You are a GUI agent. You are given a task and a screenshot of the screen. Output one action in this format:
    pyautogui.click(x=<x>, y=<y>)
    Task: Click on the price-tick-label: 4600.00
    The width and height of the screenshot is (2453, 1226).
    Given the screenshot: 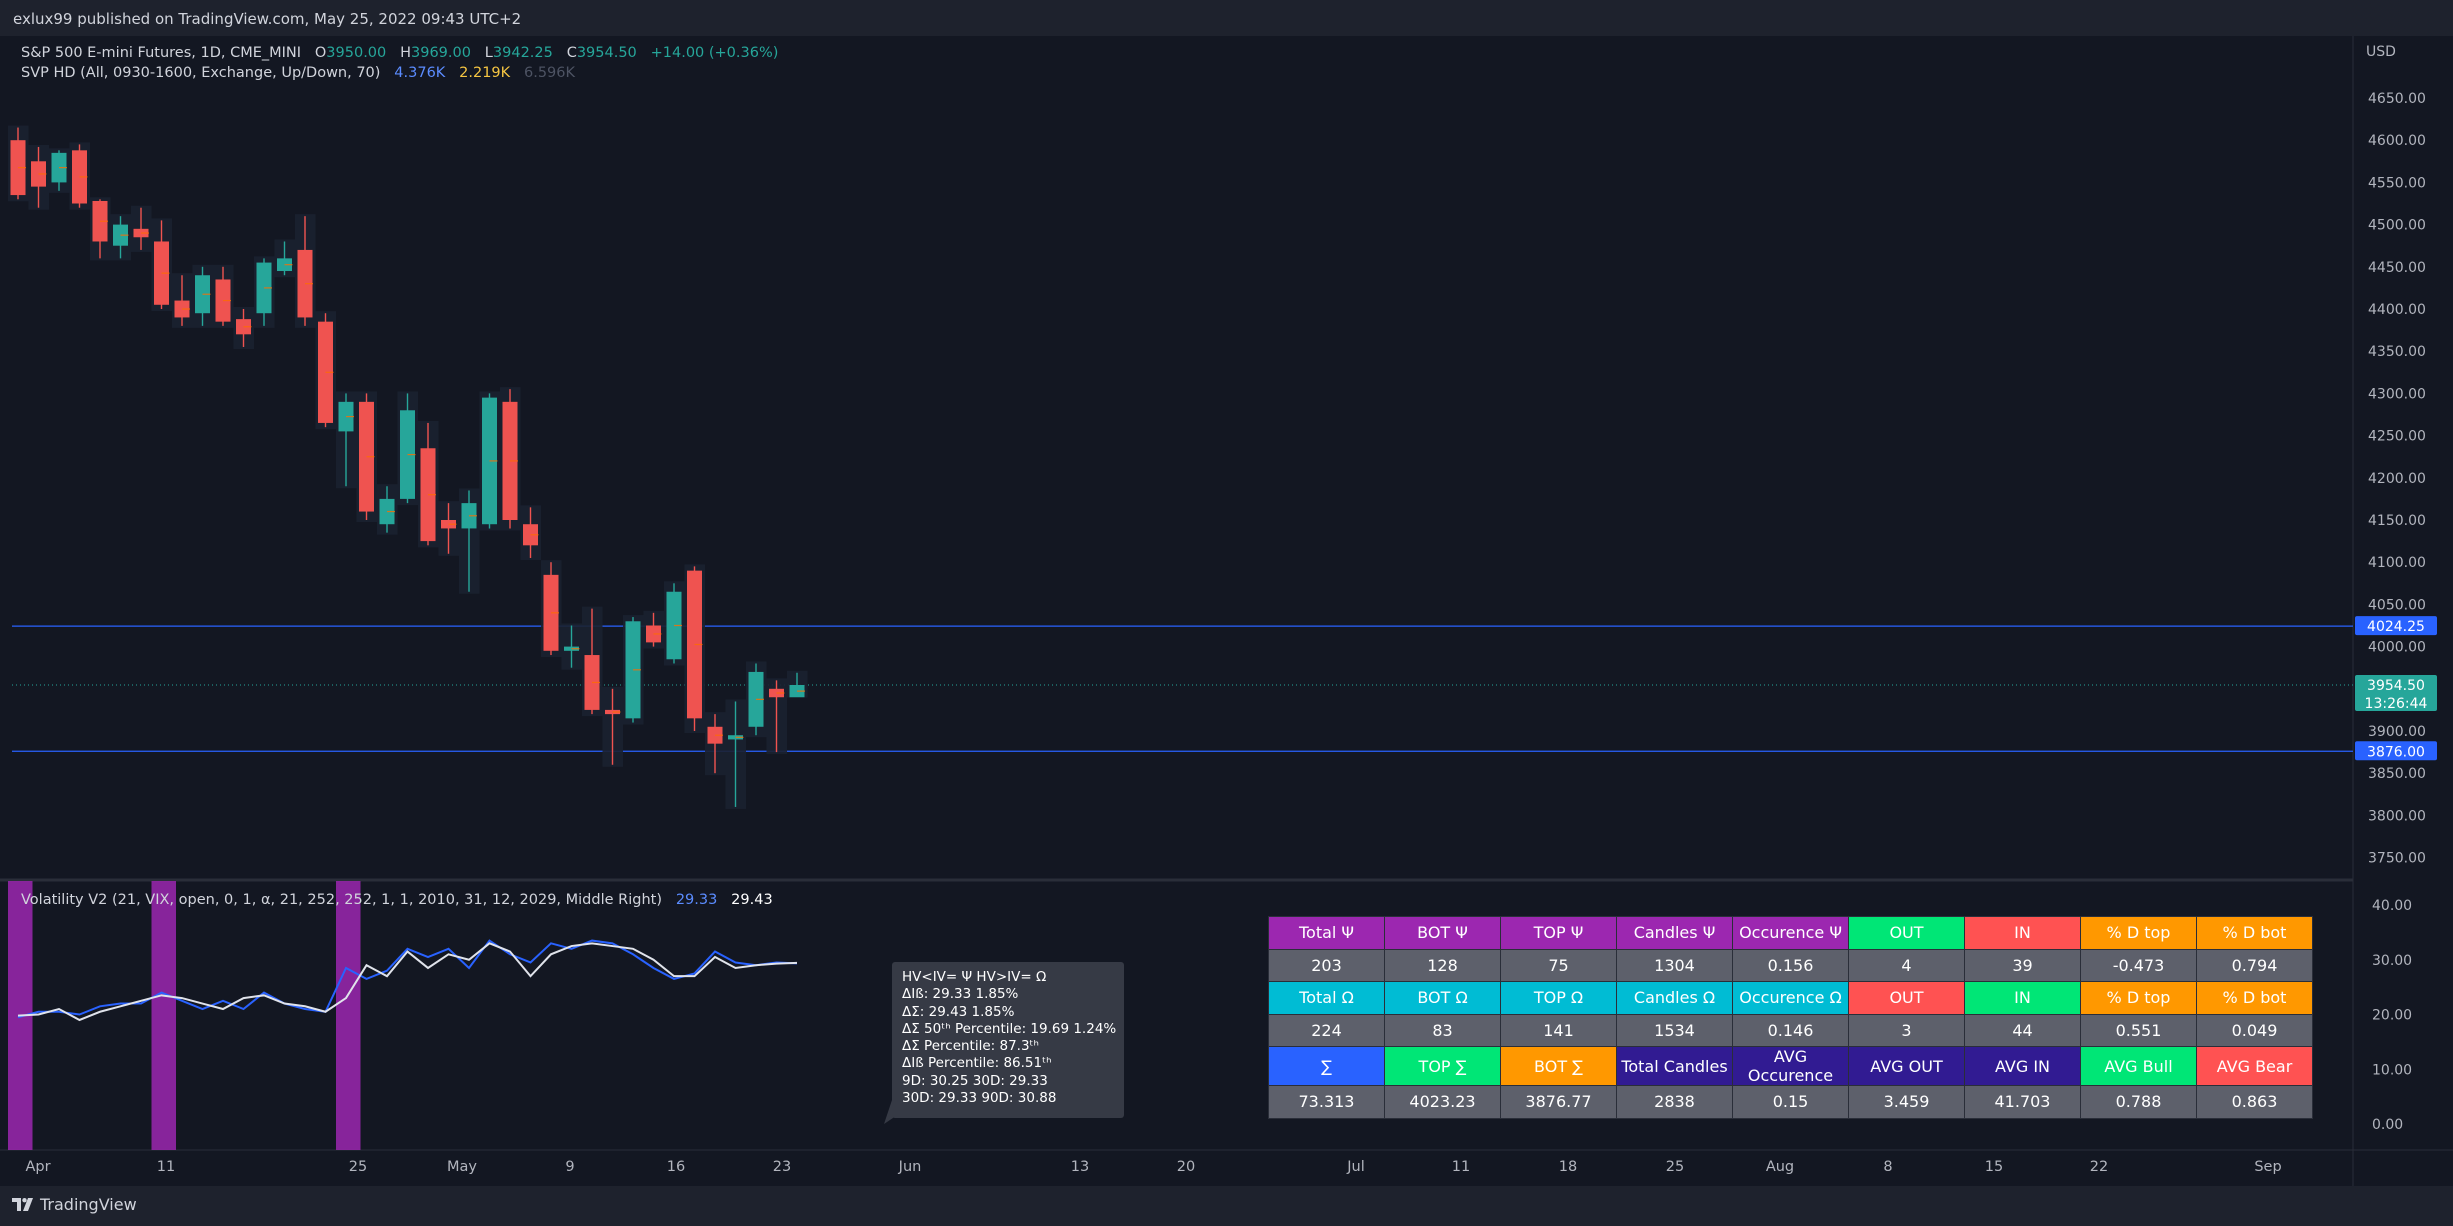 What is the action you would take?
    pyautogui.click(x=2397, y=141)
    